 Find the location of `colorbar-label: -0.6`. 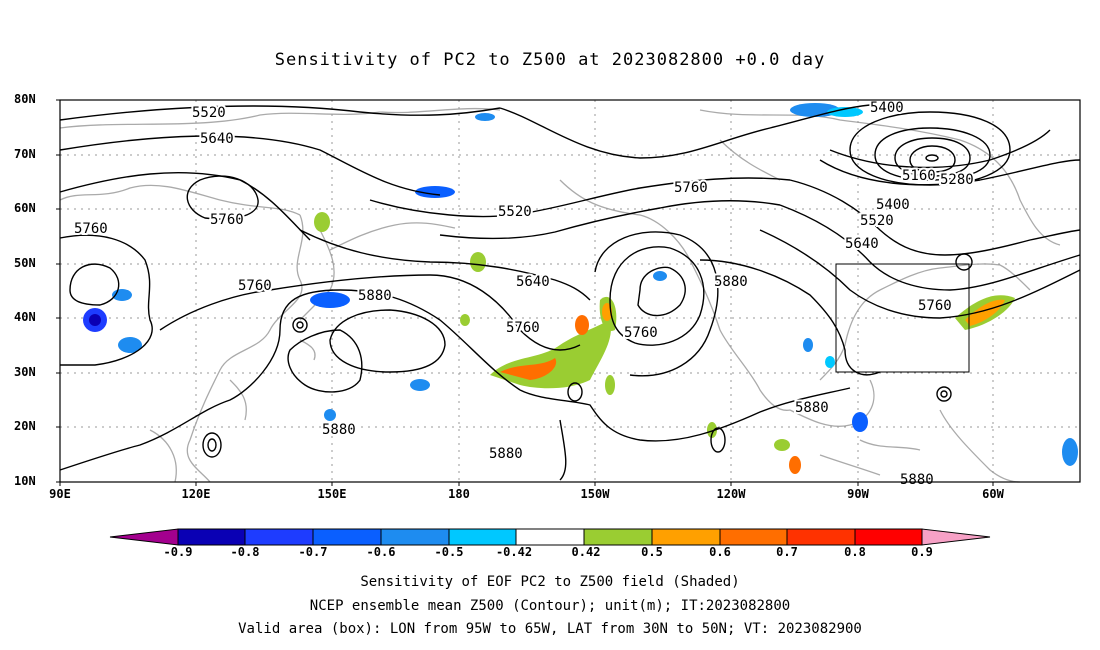

colorbar-label: -0.6 is located at coordinates (381, 552).